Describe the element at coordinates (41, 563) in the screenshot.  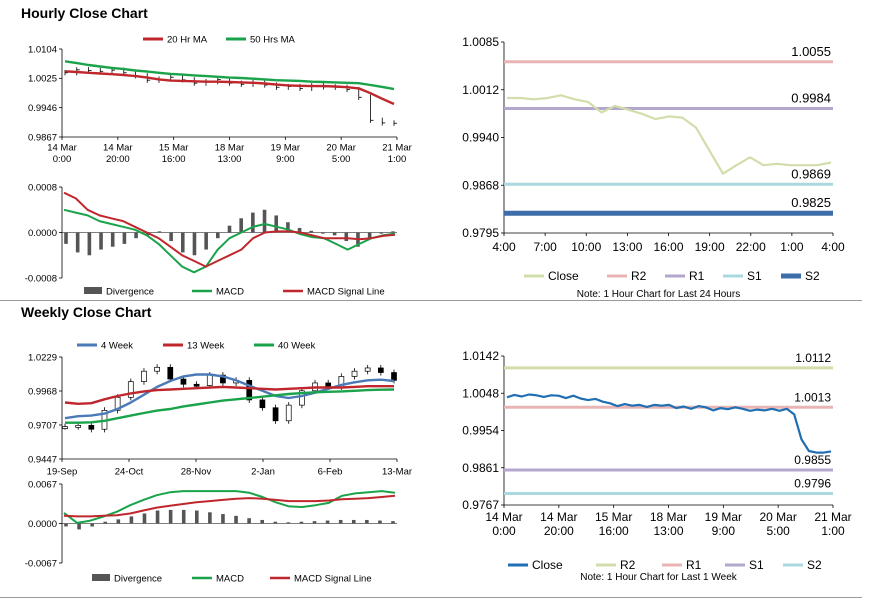
I see `y-tick-label: -0.0067` at that location.